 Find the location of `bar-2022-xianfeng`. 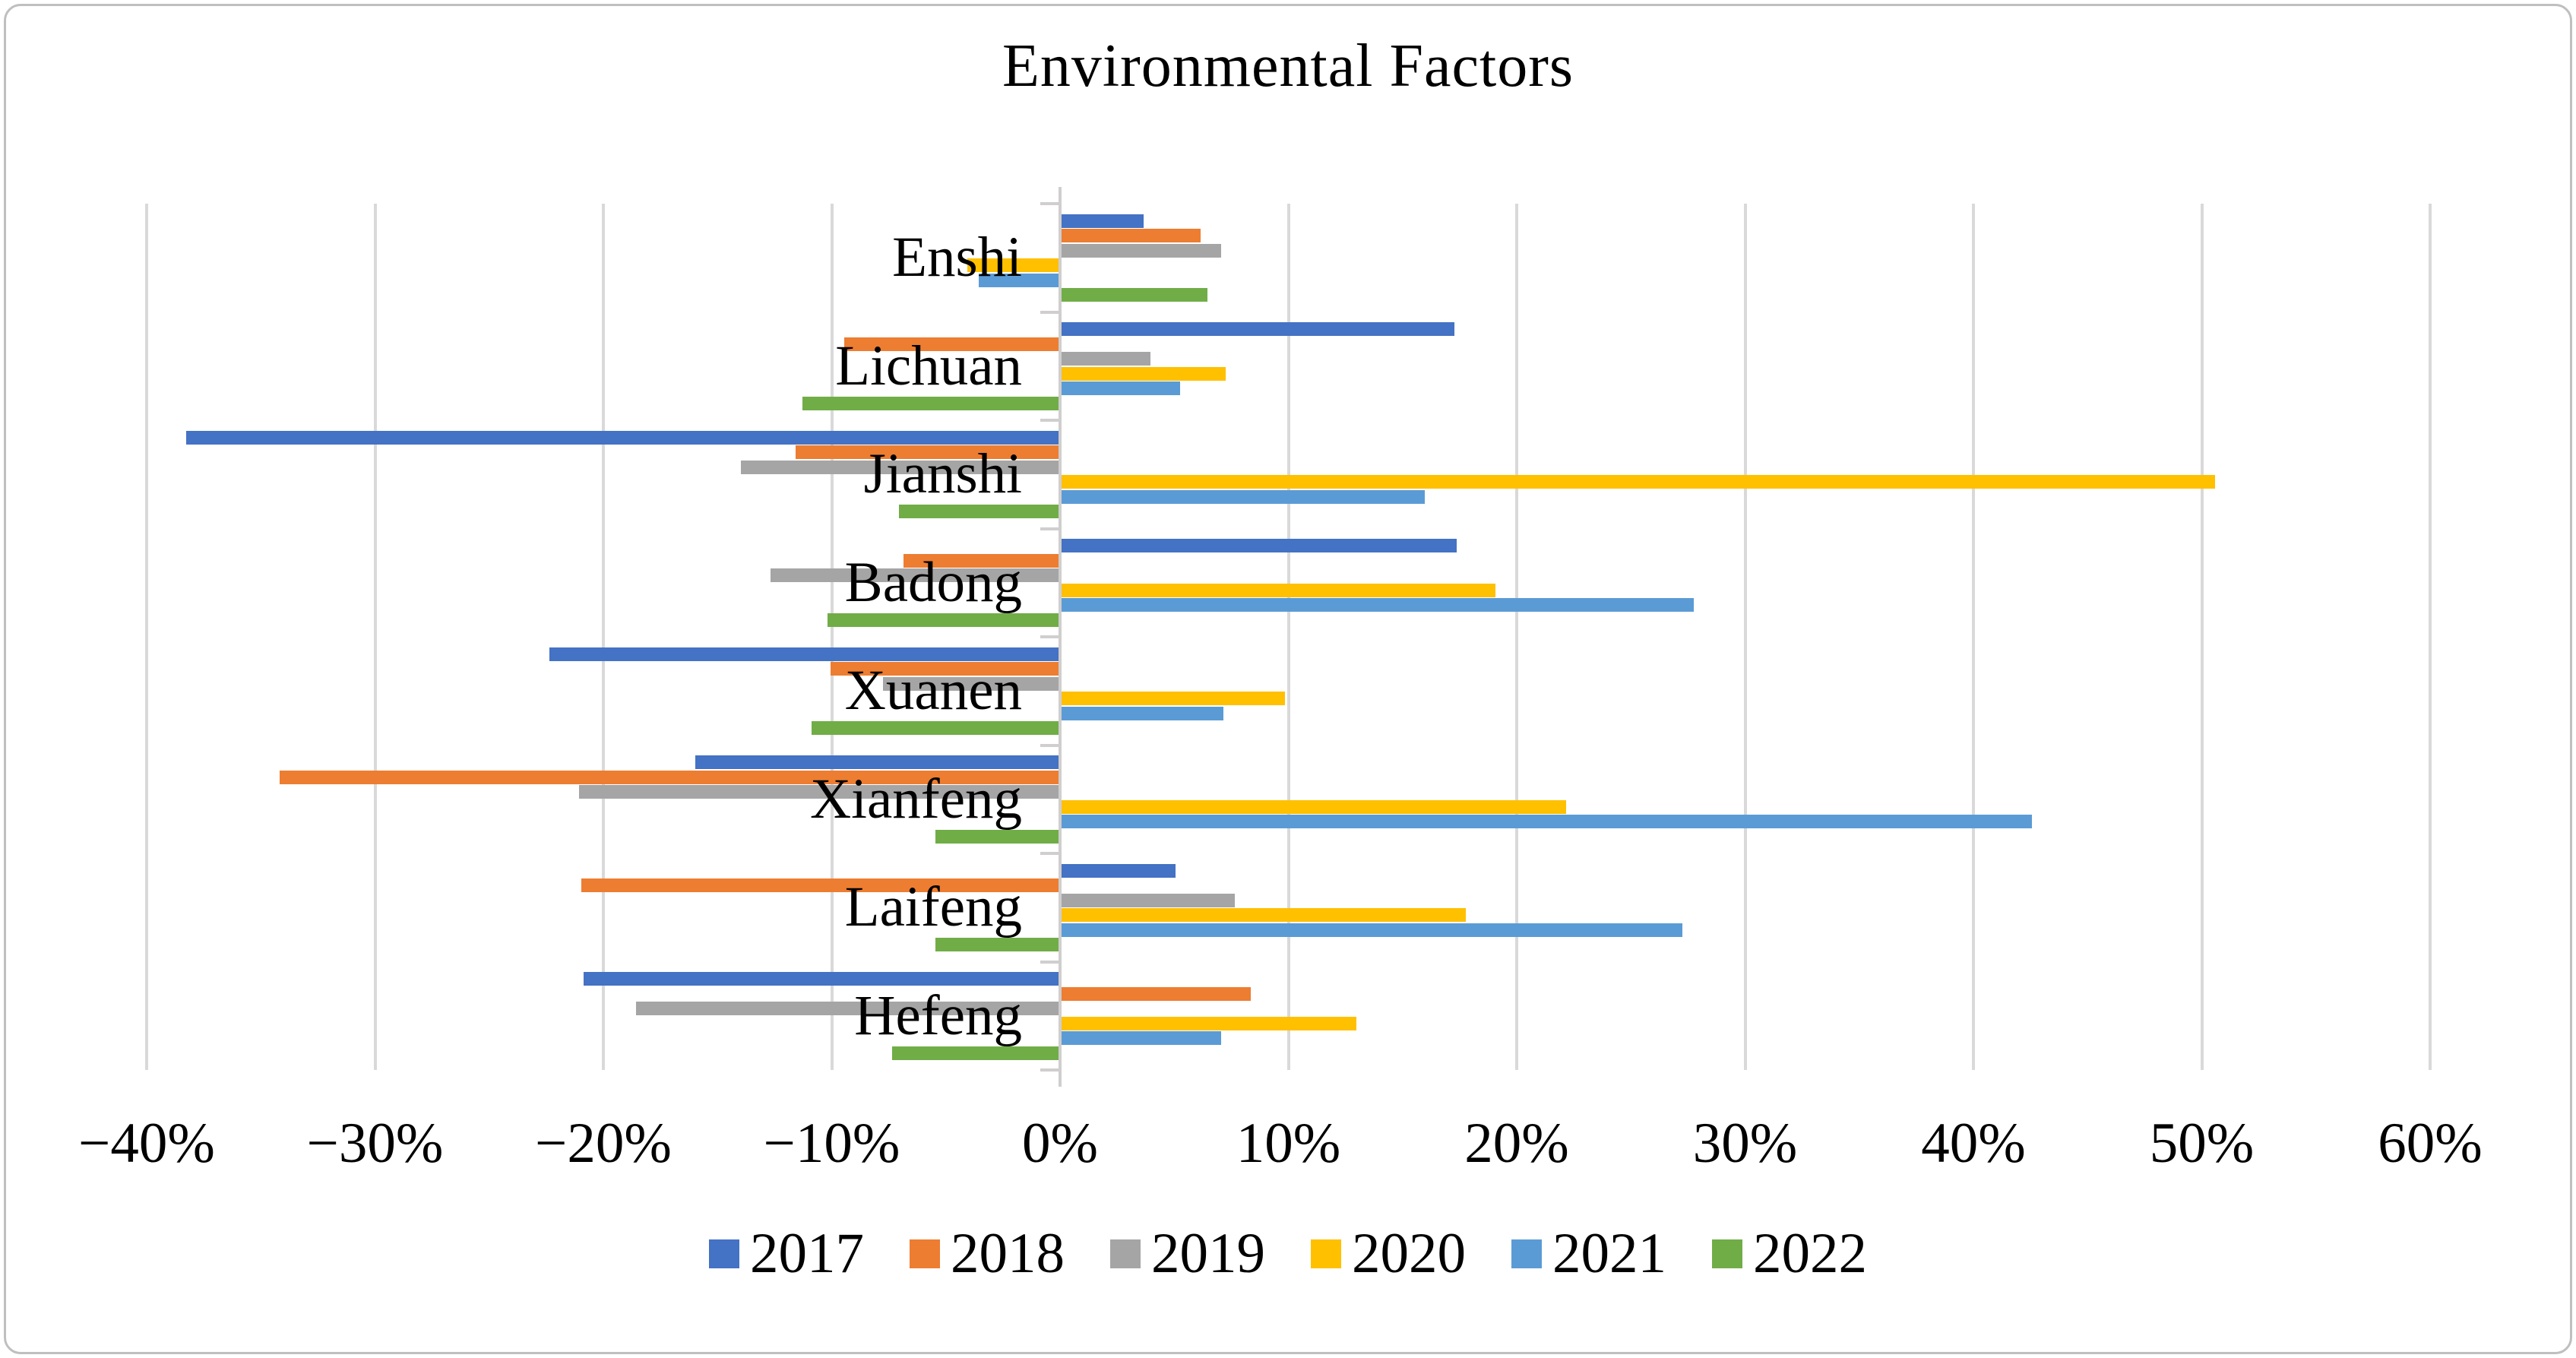

bar-2022-xianfeng is located at coordinates (997, 837).